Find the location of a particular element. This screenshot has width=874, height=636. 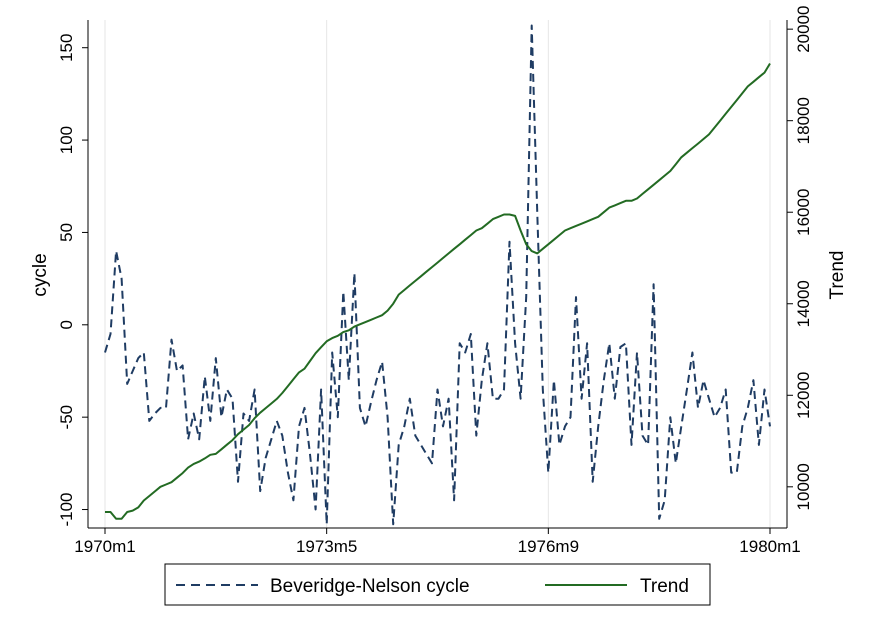

x-tick-label: 1970m1 is located at coordinates (104, 546).